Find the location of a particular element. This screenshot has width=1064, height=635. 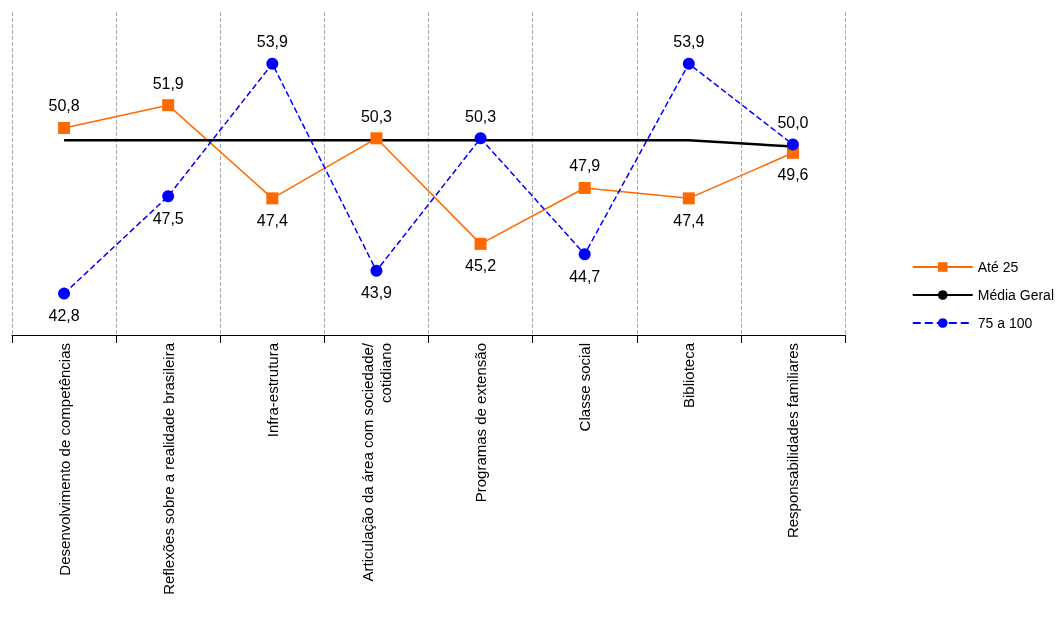

data-label: 50,8 is located at coordinates (64, 106).